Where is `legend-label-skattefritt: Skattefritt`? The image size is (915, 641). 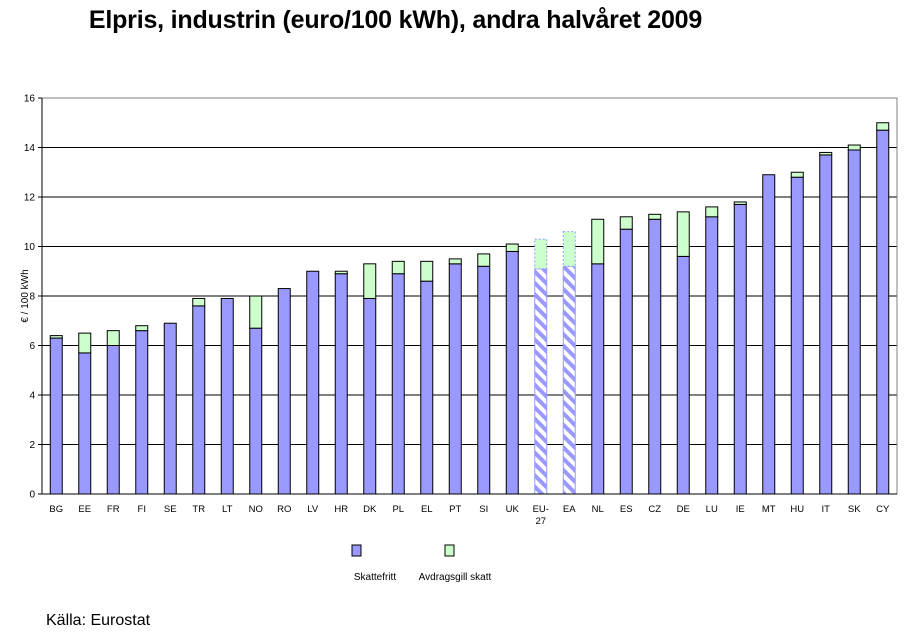
legend-label-skattefritt: Skattefritt is located at coordinates (375, 577).